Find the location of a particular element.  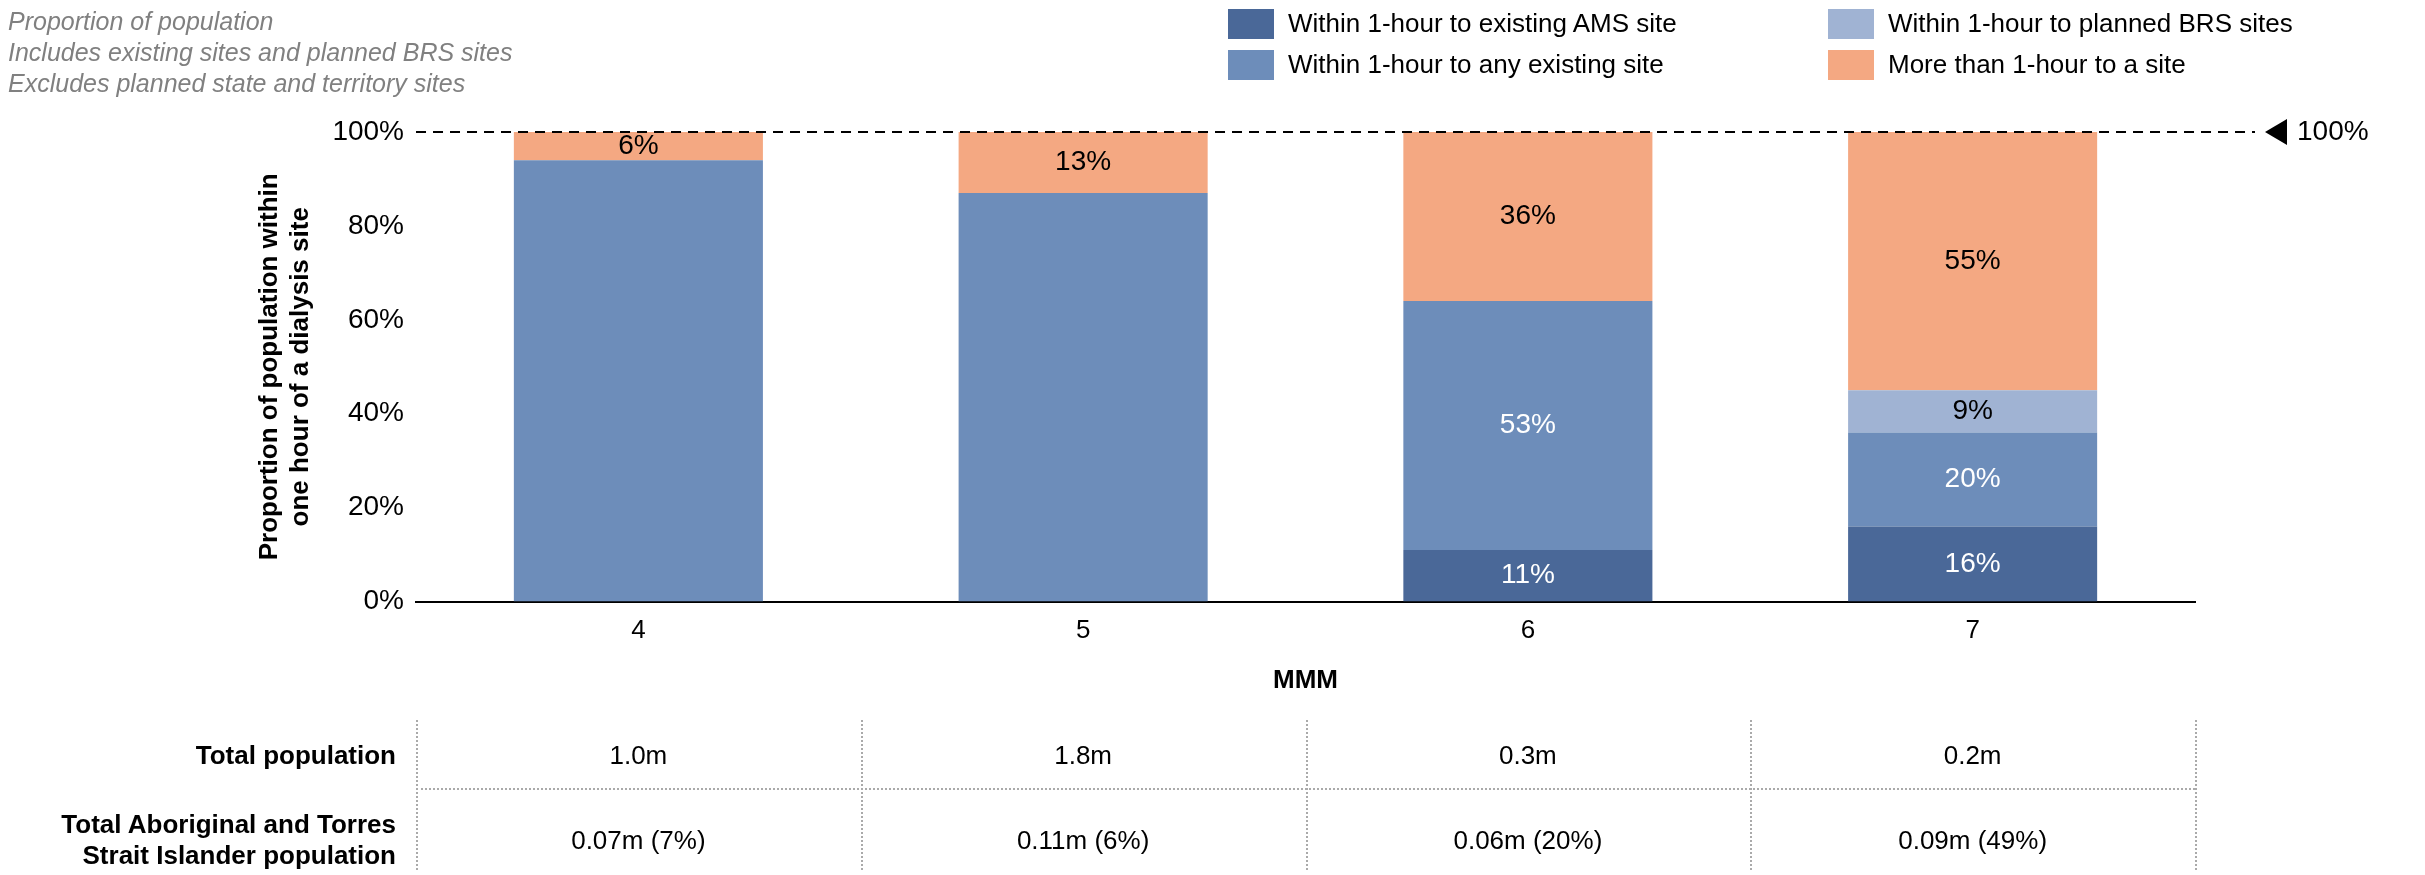

x-tick-label: 6 is located at coordinates (1528, 629).